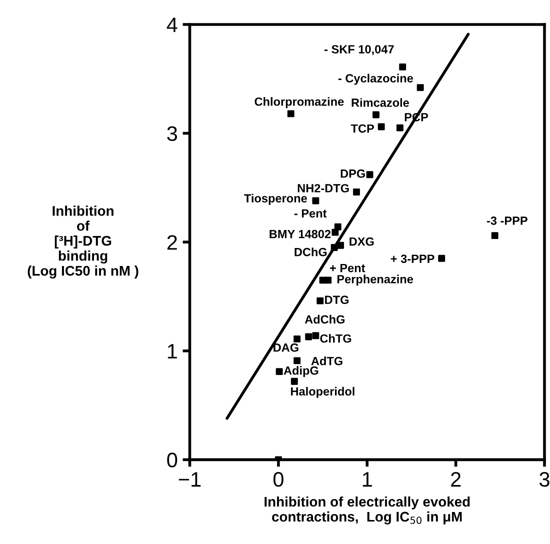 The image size is (550, 544). Describe the element at coordinates (336, 338) in the screenshot. I see `annotation: ChTG` at that location.